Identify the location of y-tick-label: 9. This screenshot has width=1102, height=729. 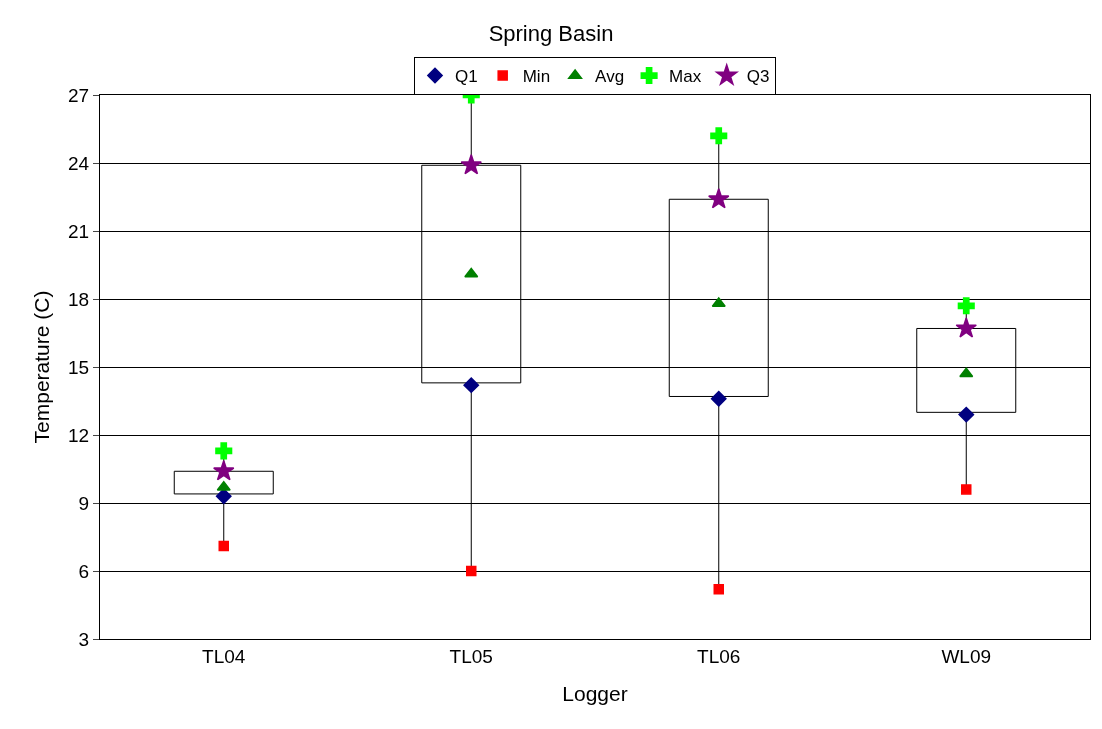
(84, 503).